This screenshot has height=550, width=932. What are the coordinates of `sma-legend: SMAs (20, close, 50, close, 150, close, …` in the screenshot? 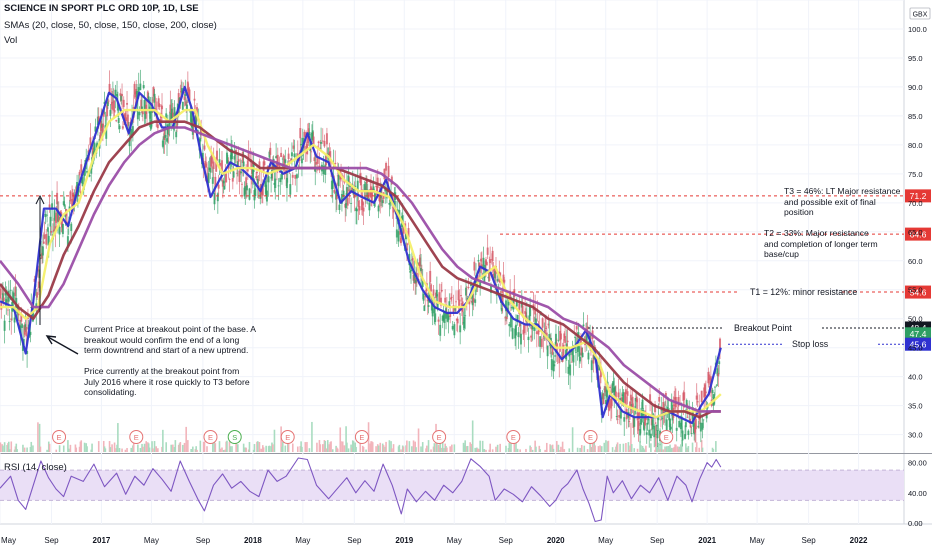 It's located at (110, 25).